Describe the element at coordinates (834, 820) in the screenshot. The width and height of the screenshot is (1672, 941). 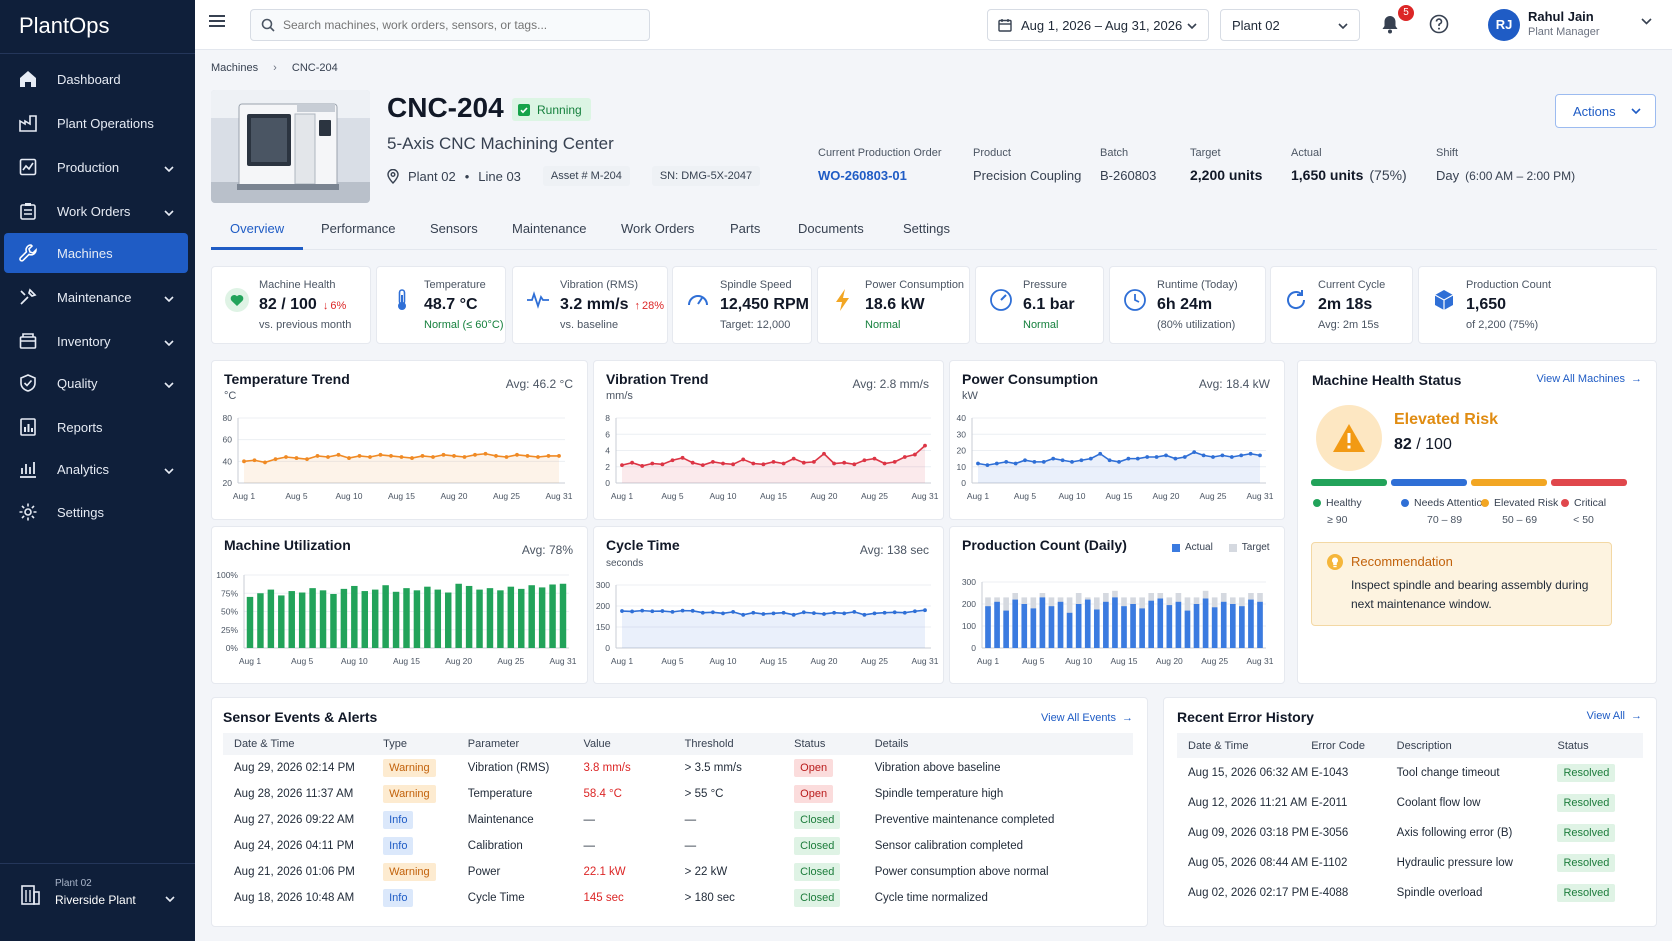
I see `table-cell: Closed` at that location.